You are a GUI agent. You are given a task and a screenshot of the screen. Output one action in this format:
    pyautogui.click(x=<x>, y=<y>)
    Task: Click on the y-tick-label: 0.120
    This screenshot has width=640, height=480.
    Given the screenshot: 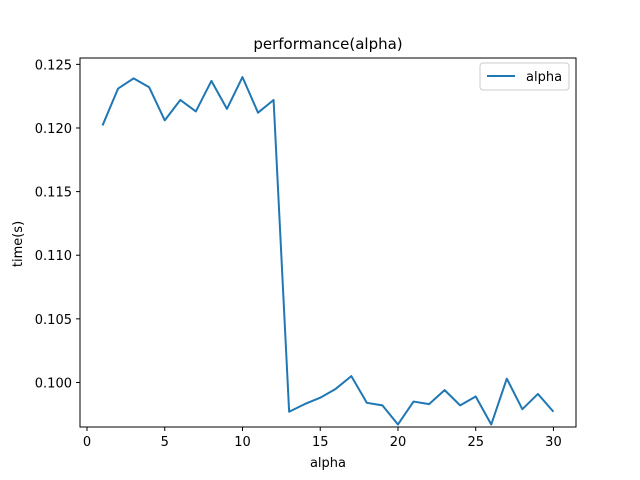 What is the action you would take?
    pyautogui.click(x=53, y=129)
    